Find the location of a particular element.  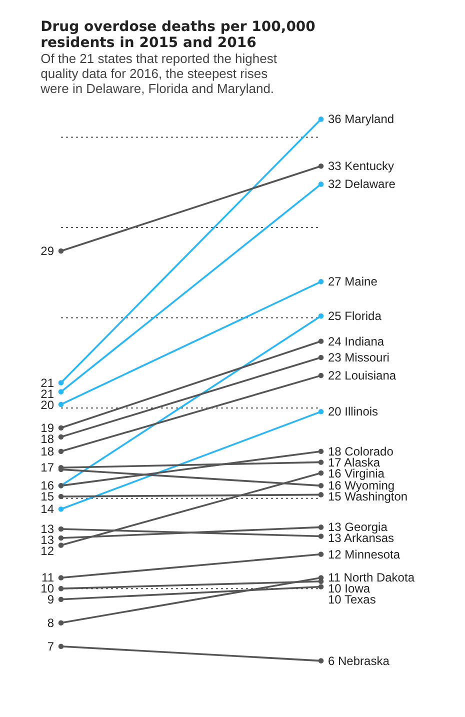

text: 12 Minnesota is located at coordinates (364, 554).